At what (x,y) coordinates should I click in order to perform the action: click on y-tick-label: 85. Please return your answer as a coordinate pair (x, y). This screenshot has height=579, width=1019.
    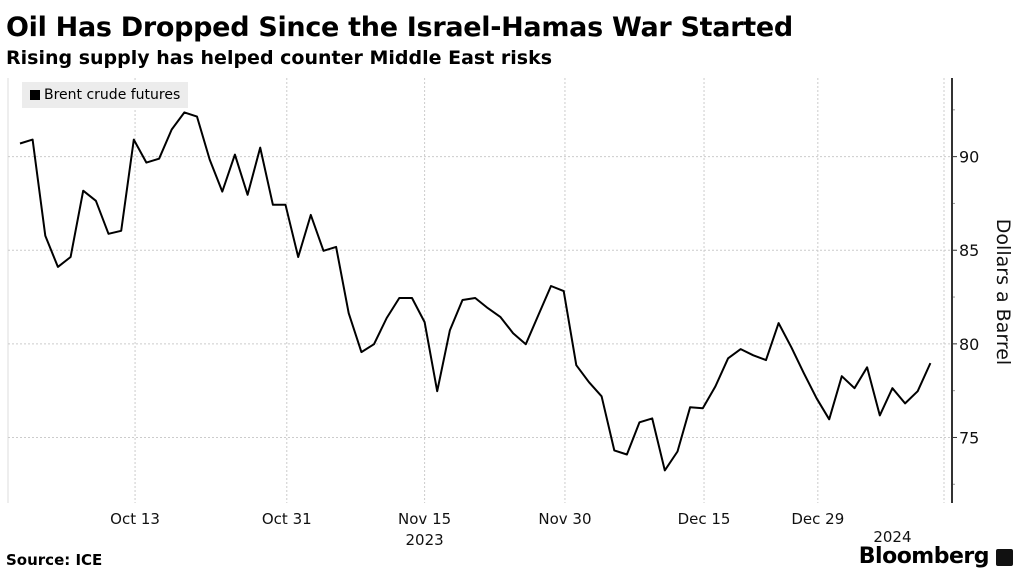
    Looking at the image, I should click on (969, 250).